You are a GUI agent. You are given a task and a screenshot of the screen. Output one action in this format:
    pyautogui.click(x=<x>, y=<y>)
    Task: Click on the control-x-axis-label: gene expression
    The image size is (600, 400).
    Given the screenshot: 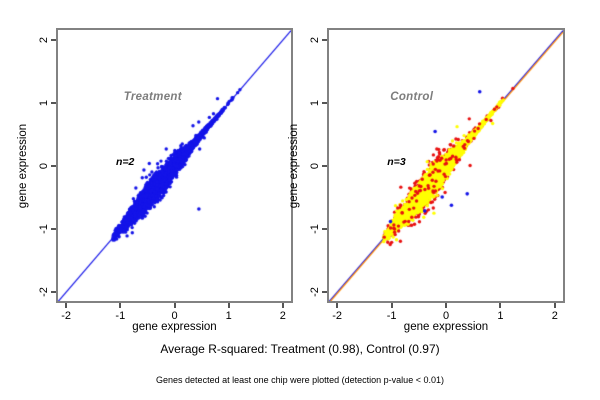 What is the action you would take?
    pyautogui.click(x=446, y=327)
    